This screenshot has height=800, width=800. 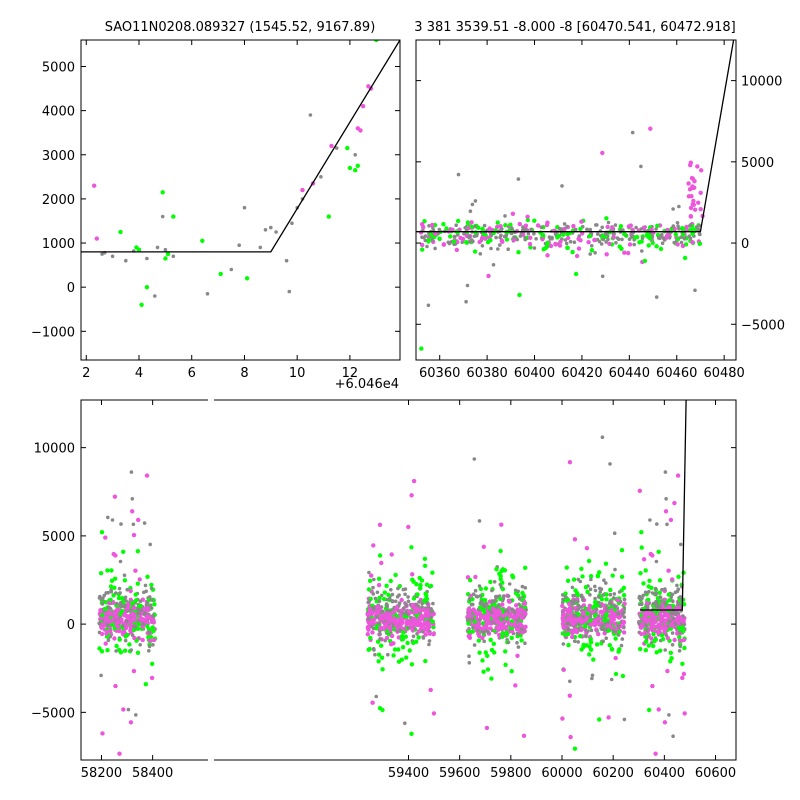 I want to click on y-tick-label: −5000, so click(x=53, y=713).